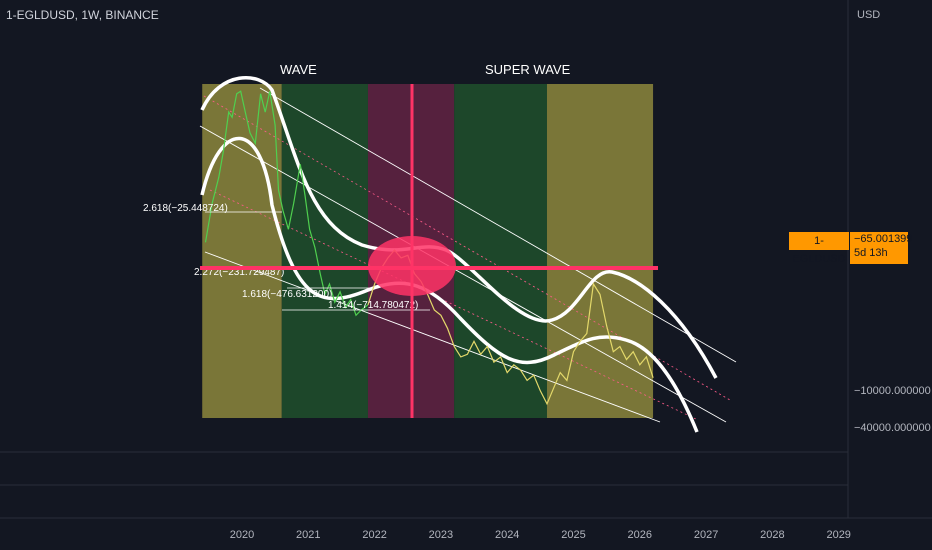 The image size is (932, 550). I want to click on super-wave-label: SUPER WAVE, so click(528, 69).